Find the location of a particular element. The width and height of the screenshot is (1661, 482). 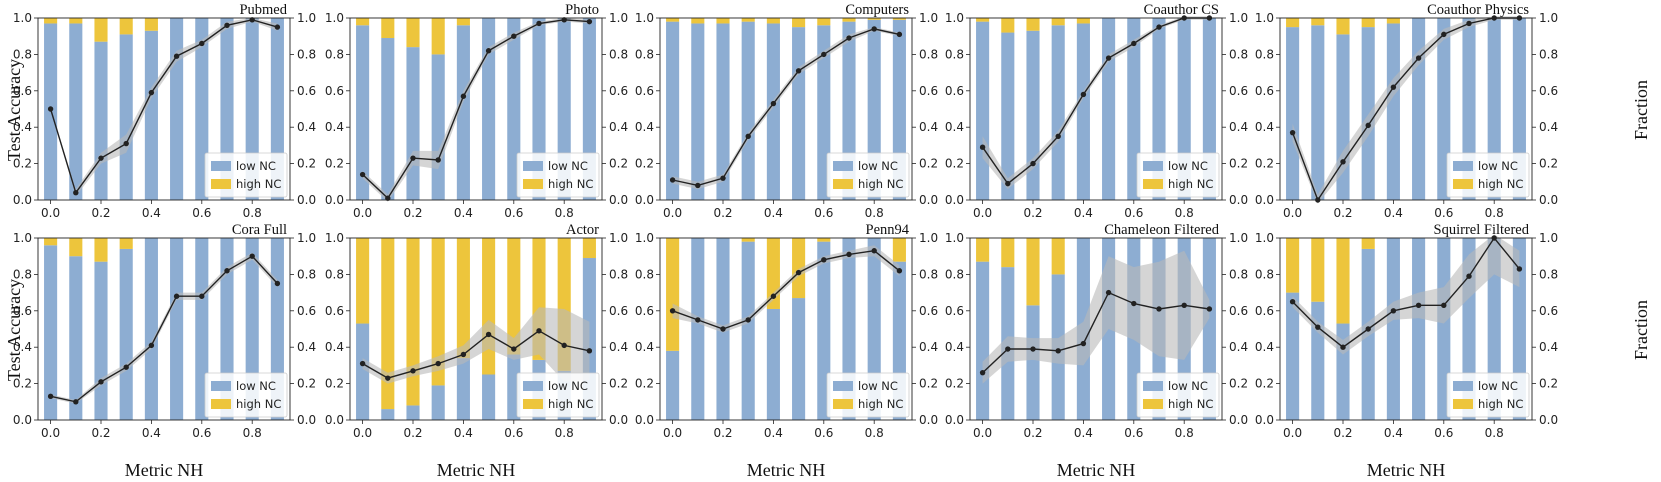

legend-swatch-low is located at coordinates (1463, 386).